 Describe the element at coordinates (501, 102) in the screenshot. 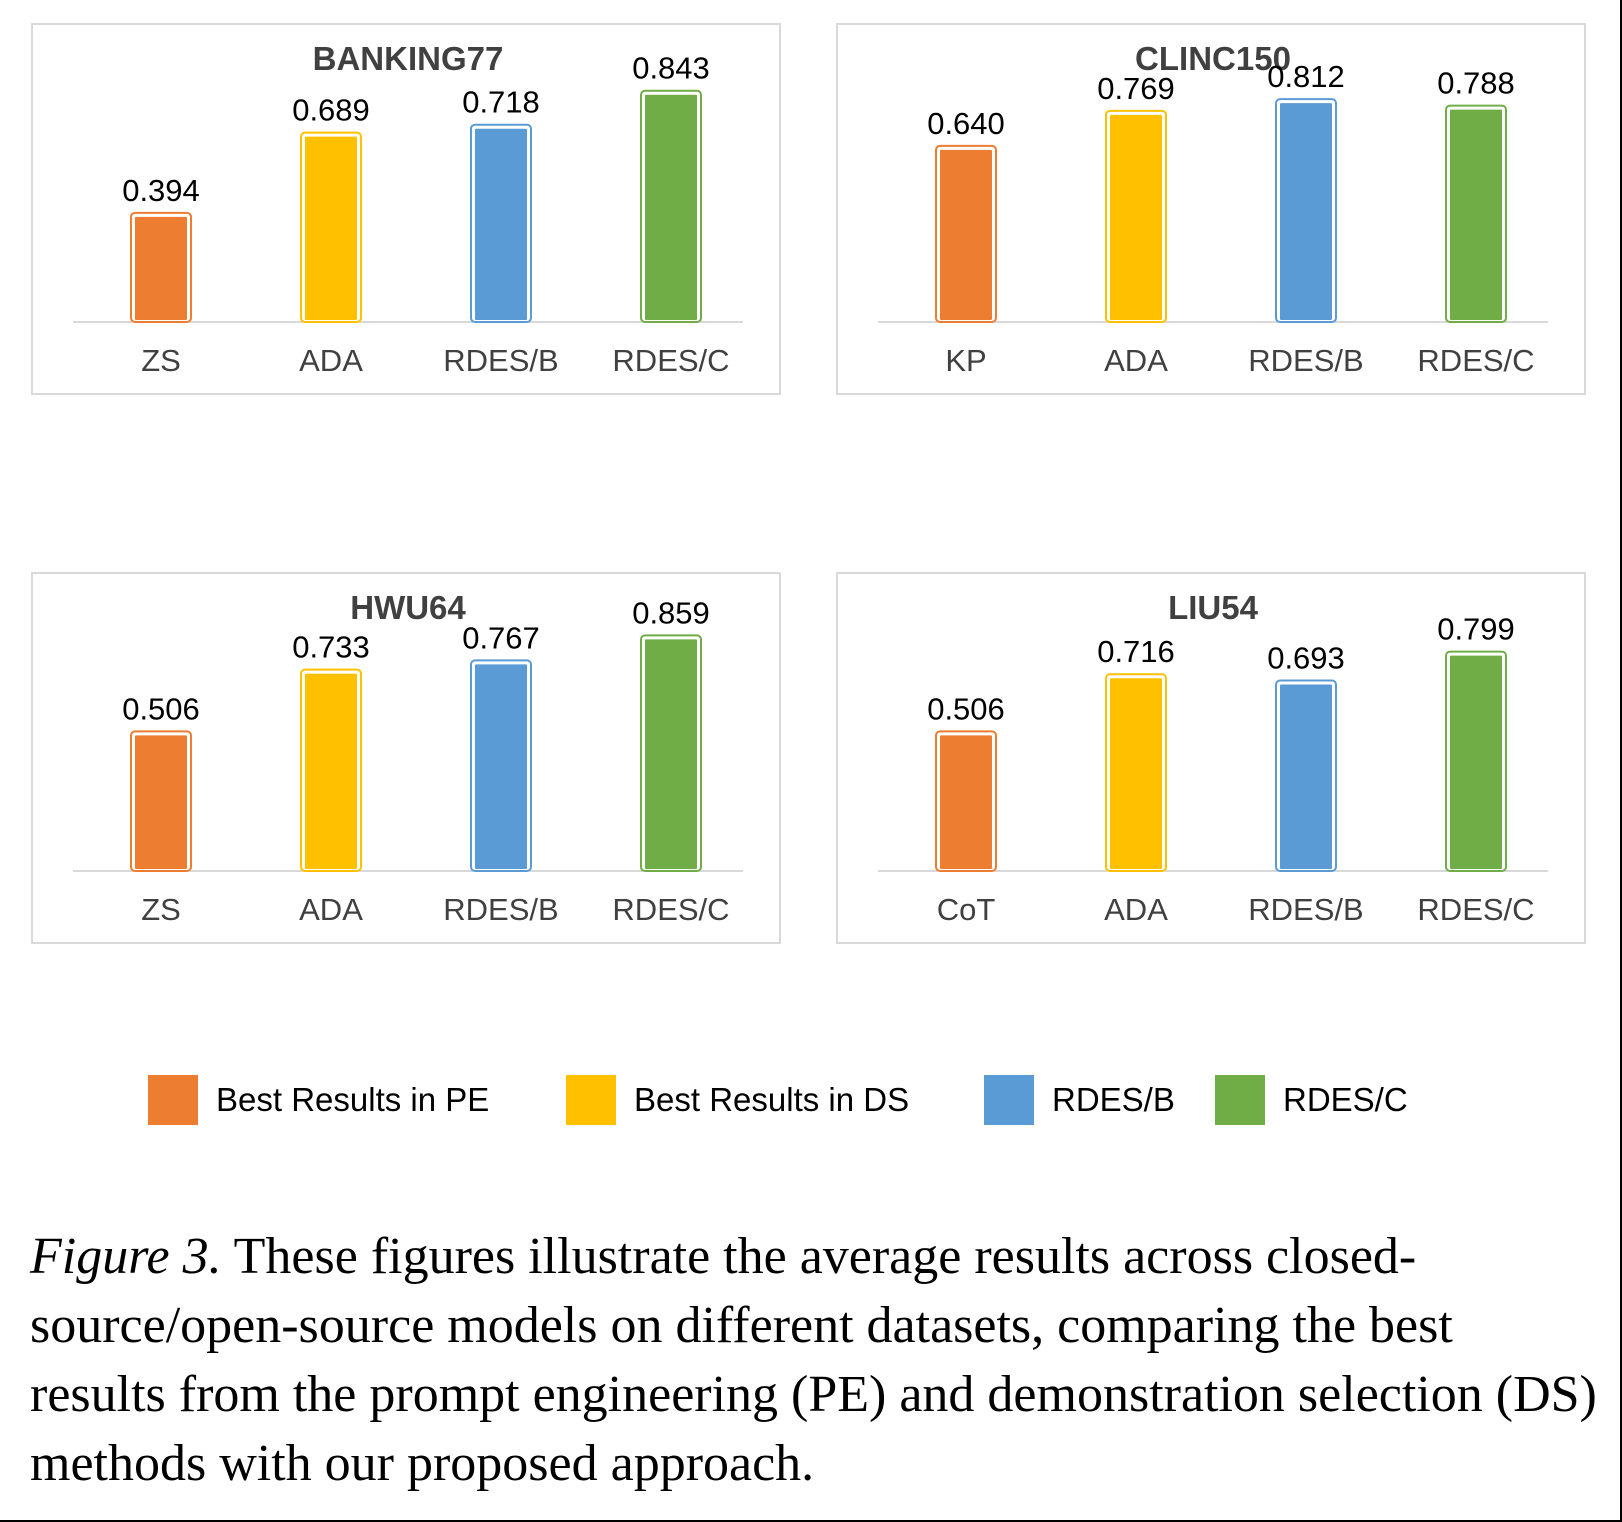

I see `data-label: 0.718` at that location.